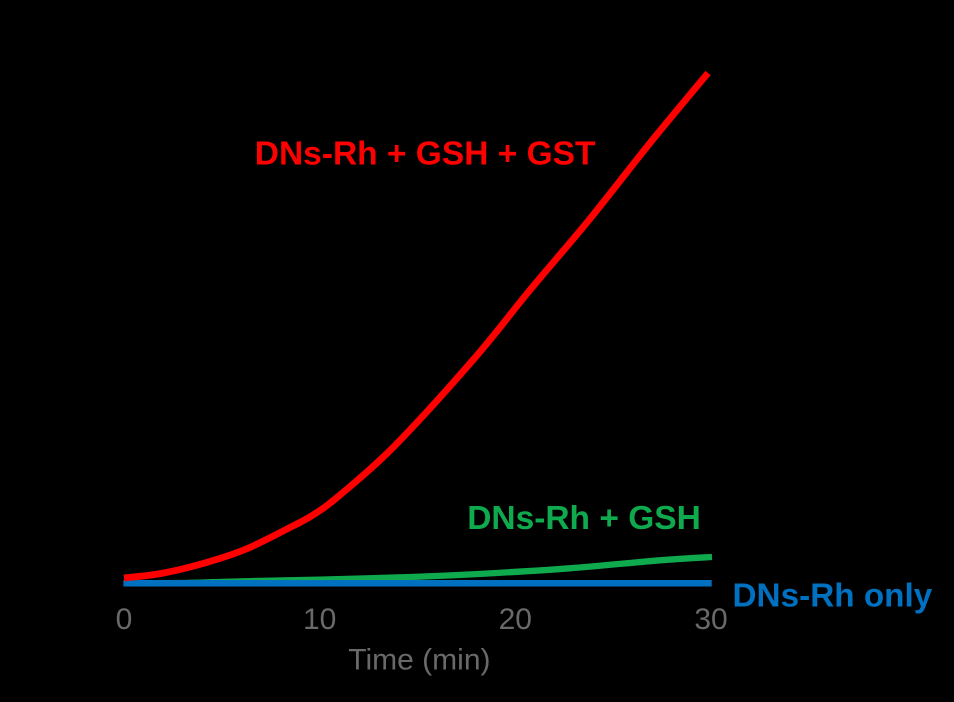  What do you see at coordinates (710, 619) in the screenshot?
I see `svg-text: 30` at bounding box center [710, 619].